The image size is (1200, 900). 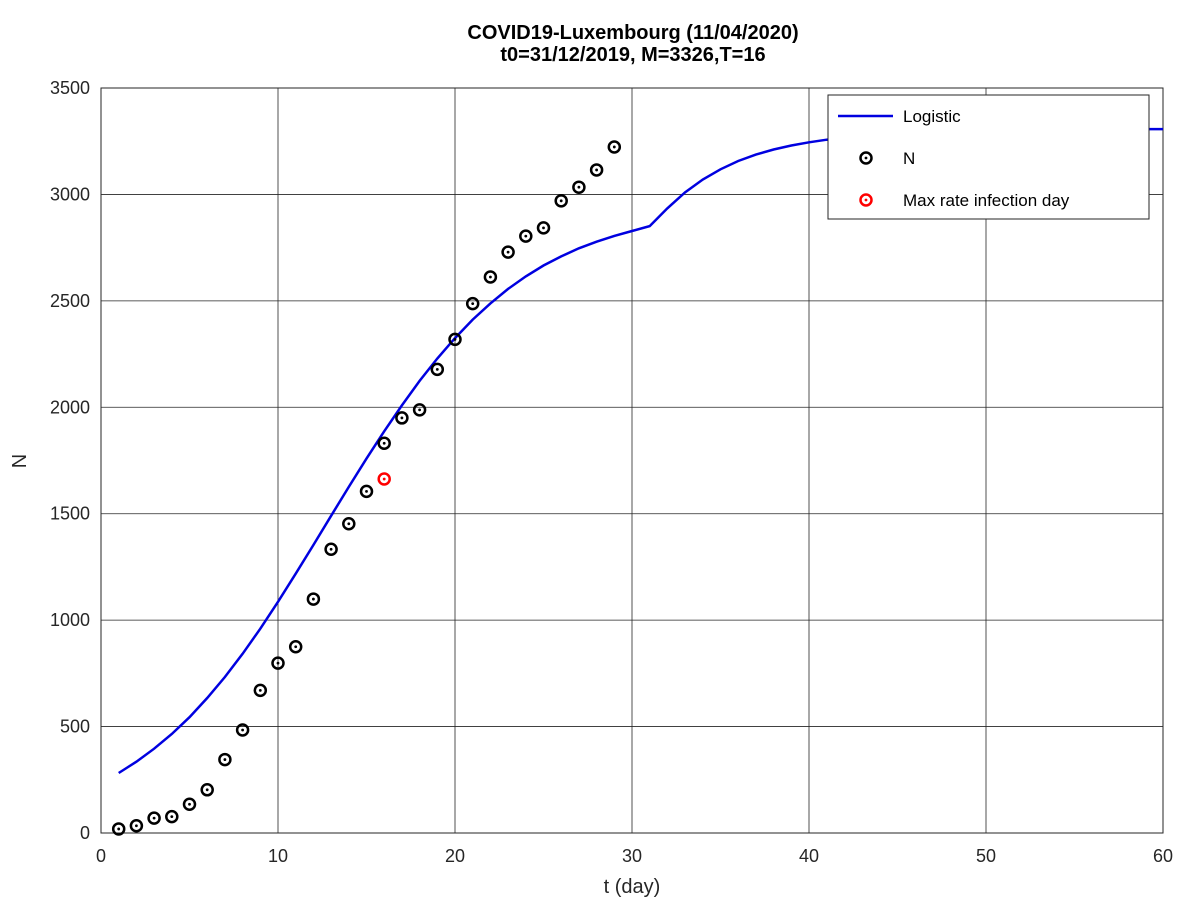 I want to click on legend-n-marker-dot, so click(x=866, y=158).